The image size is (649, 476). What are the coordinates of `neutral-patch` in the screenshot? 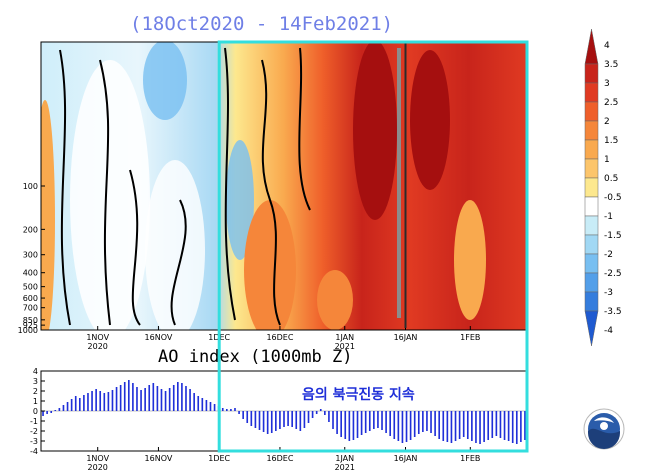 It's located at (175, 245).